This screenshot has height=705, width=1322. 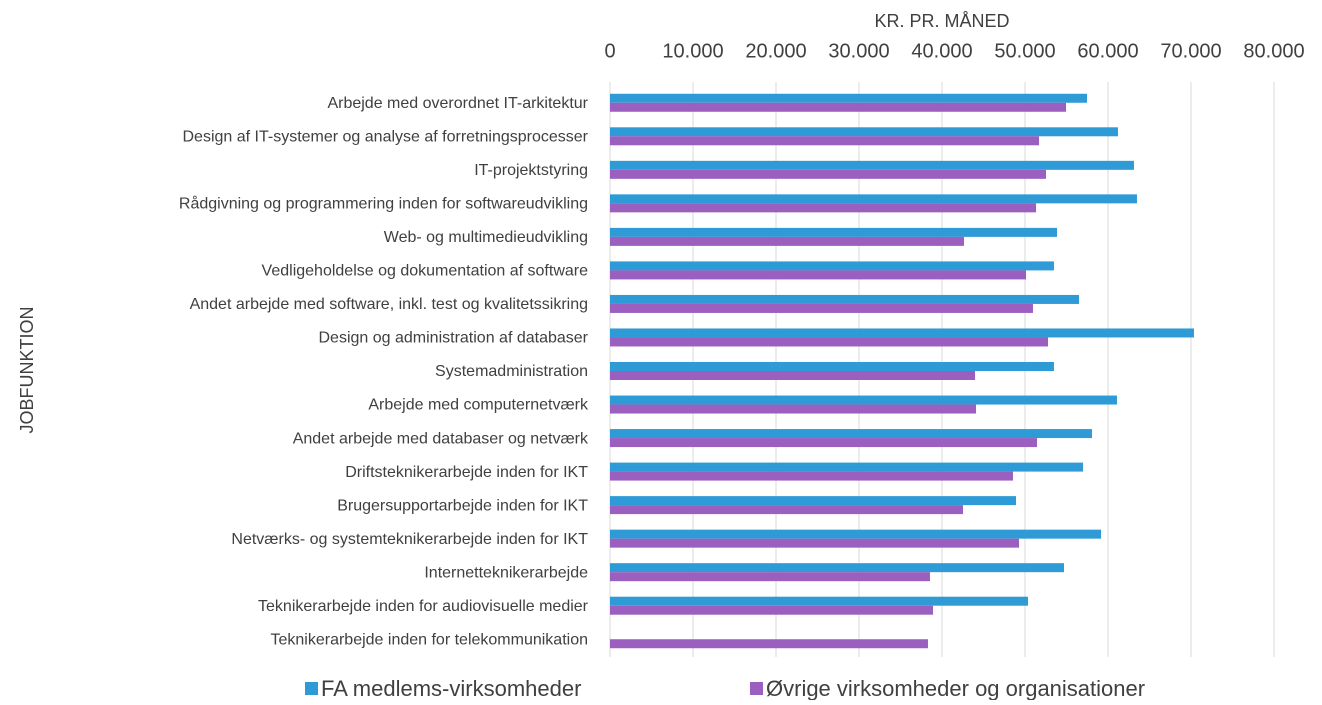 What do you see at coordinates (478, 405) in the screenshot?
I see `y-tick-label: Arbejde med computernetværk` at bounding box center [478, 405].